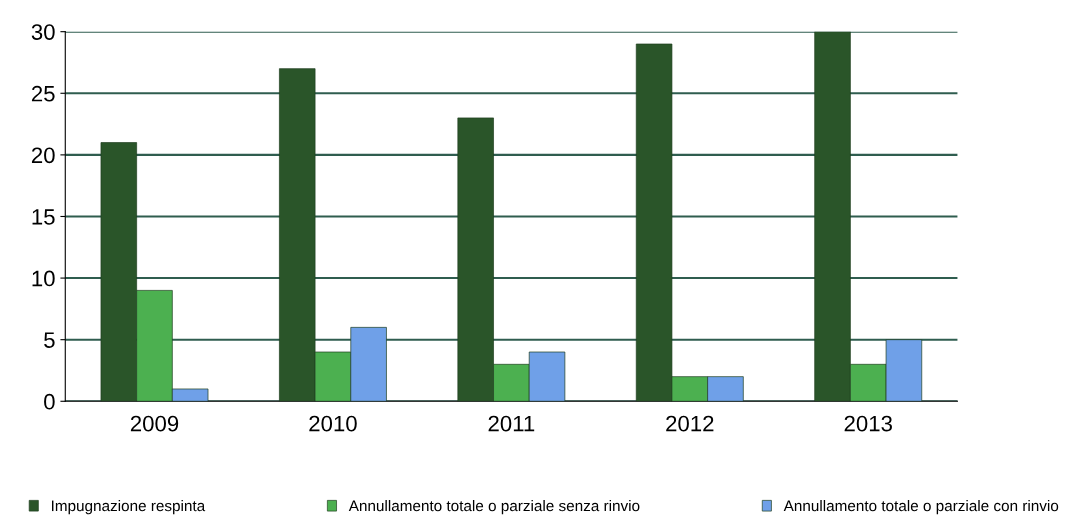  I want to click on y-tick-label: 0, so click(49, 401).